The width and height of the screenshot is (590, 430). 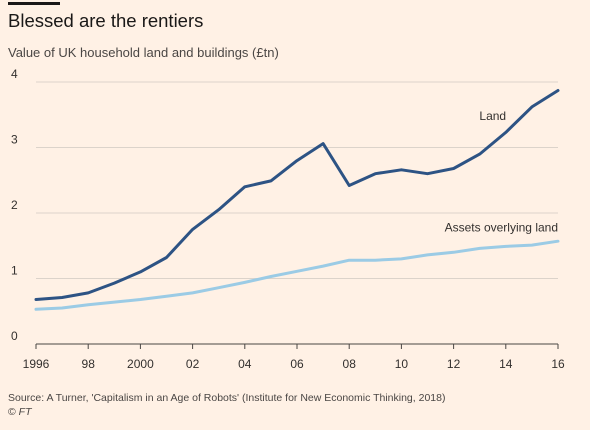 I want to click on x-tick-label-1996: 1996, so click(x=36, y=364).